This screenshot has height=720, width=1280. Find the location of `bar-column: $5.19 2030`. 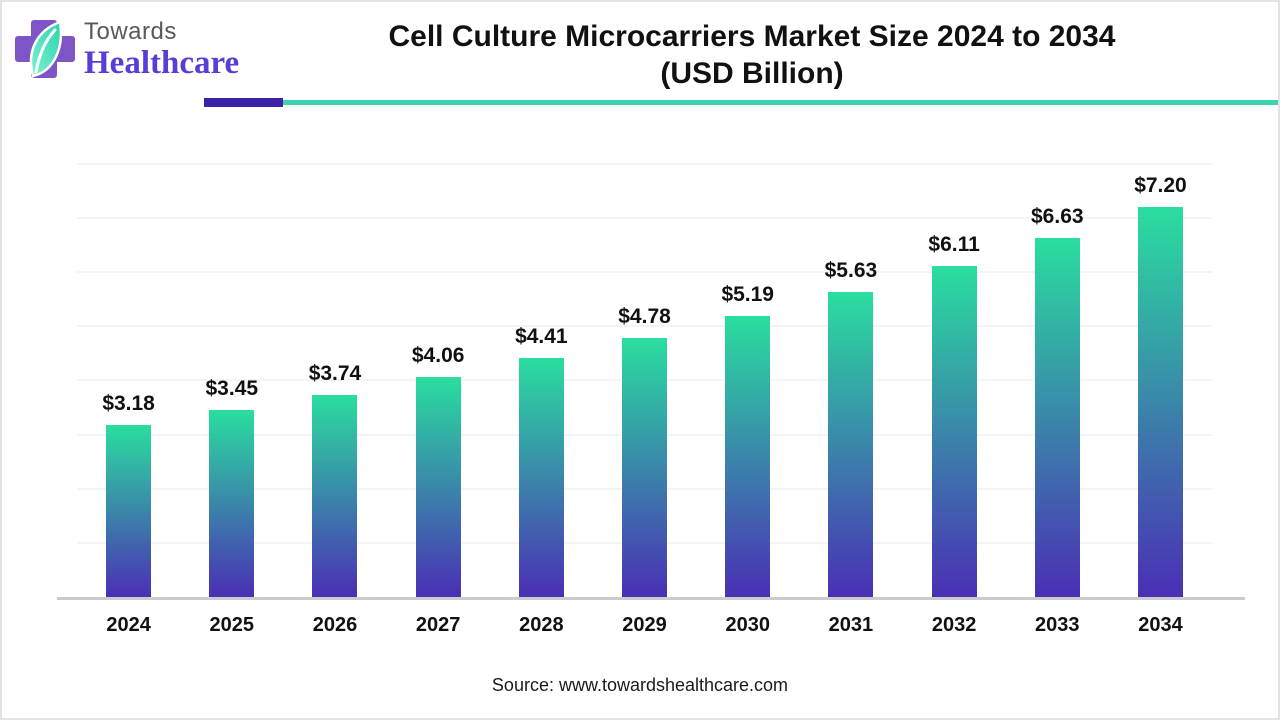

bar-column: $5.19 2030 is located at coordinates (747, 400).